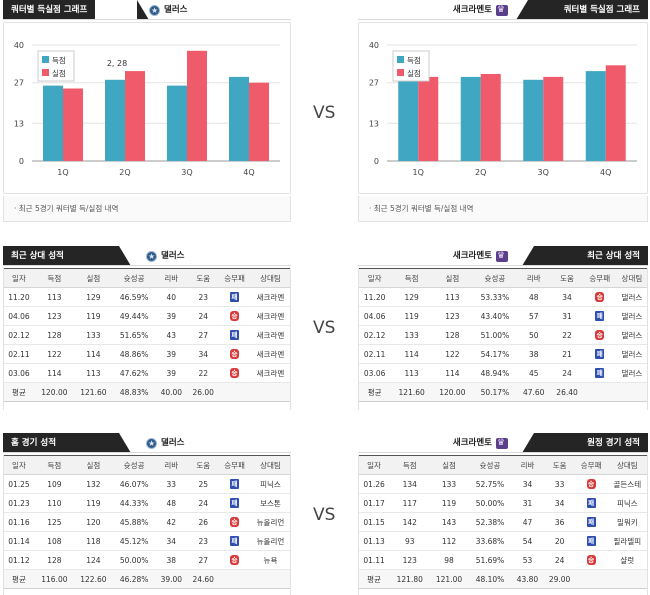 This screenshot has height=595, width=650. Describe the element at coordinates (134, 522) in the screenshot. I see `cell-fg-pct: 45.88%` at that location.